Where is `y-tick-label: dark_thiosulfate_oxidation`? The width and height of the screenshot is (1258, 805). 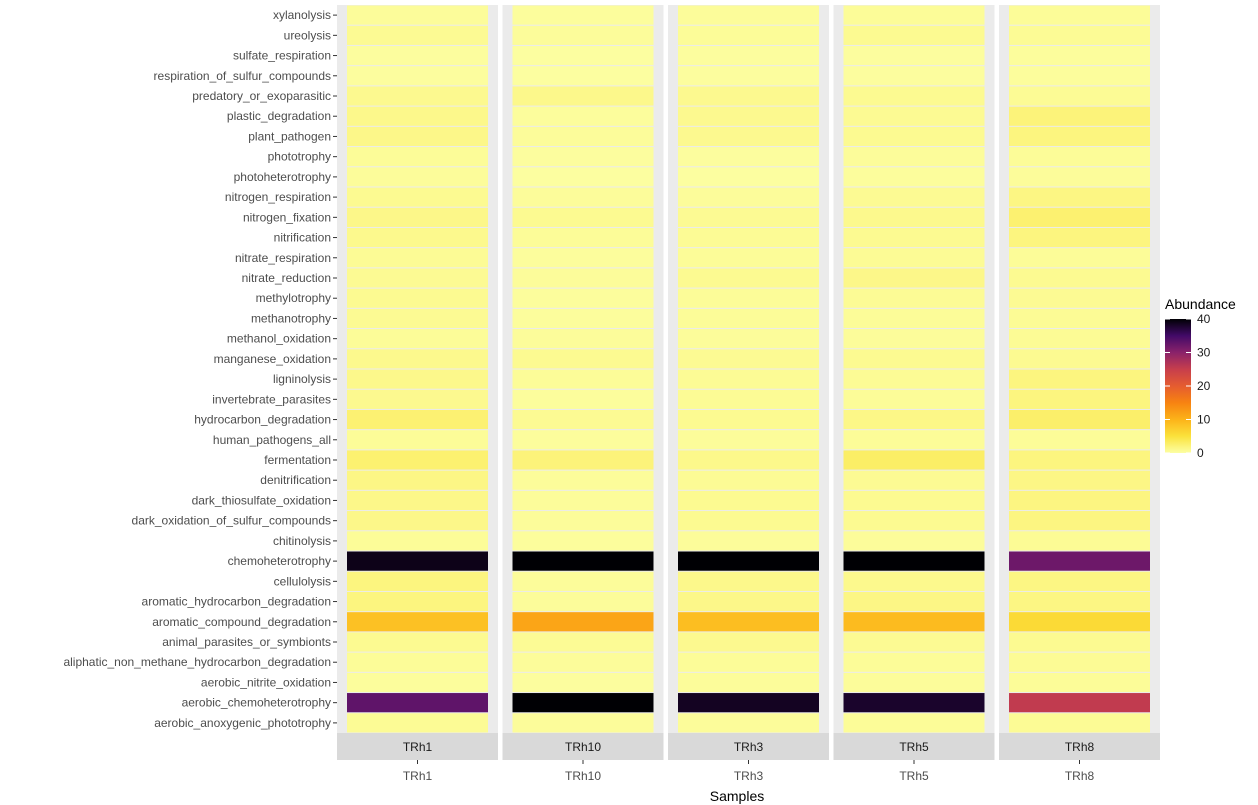 y-tick-label: dark_thiosulfate_oxidation is located at coordinates (261, 500).